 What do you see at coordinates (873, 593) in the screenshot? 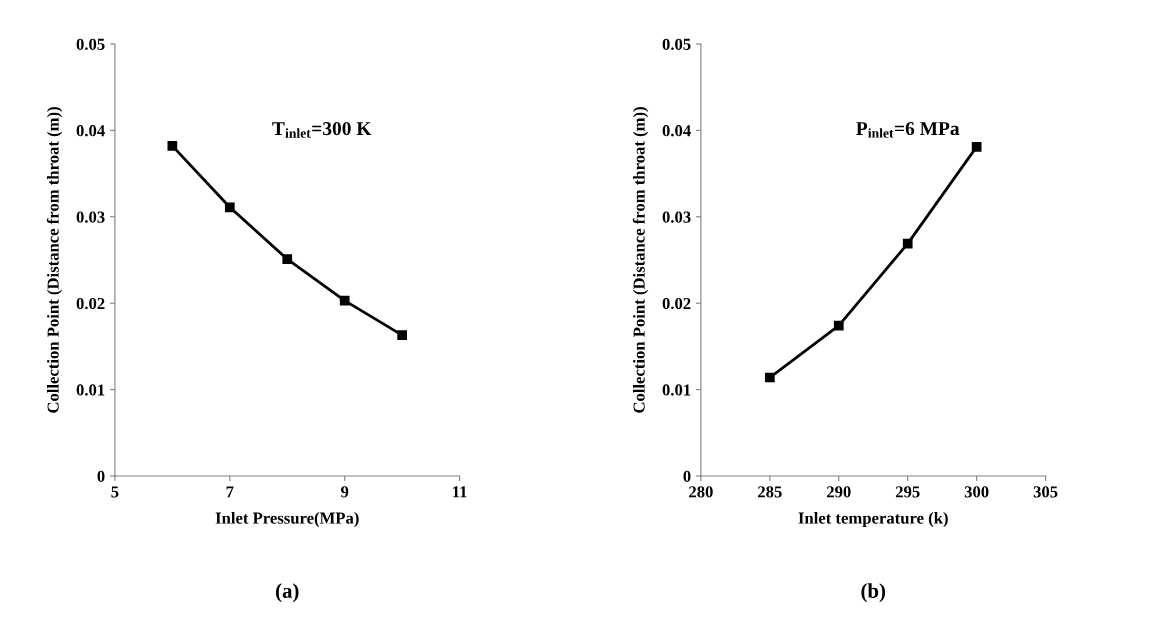
I see `text: (b)` at bounding box center [873, 593].